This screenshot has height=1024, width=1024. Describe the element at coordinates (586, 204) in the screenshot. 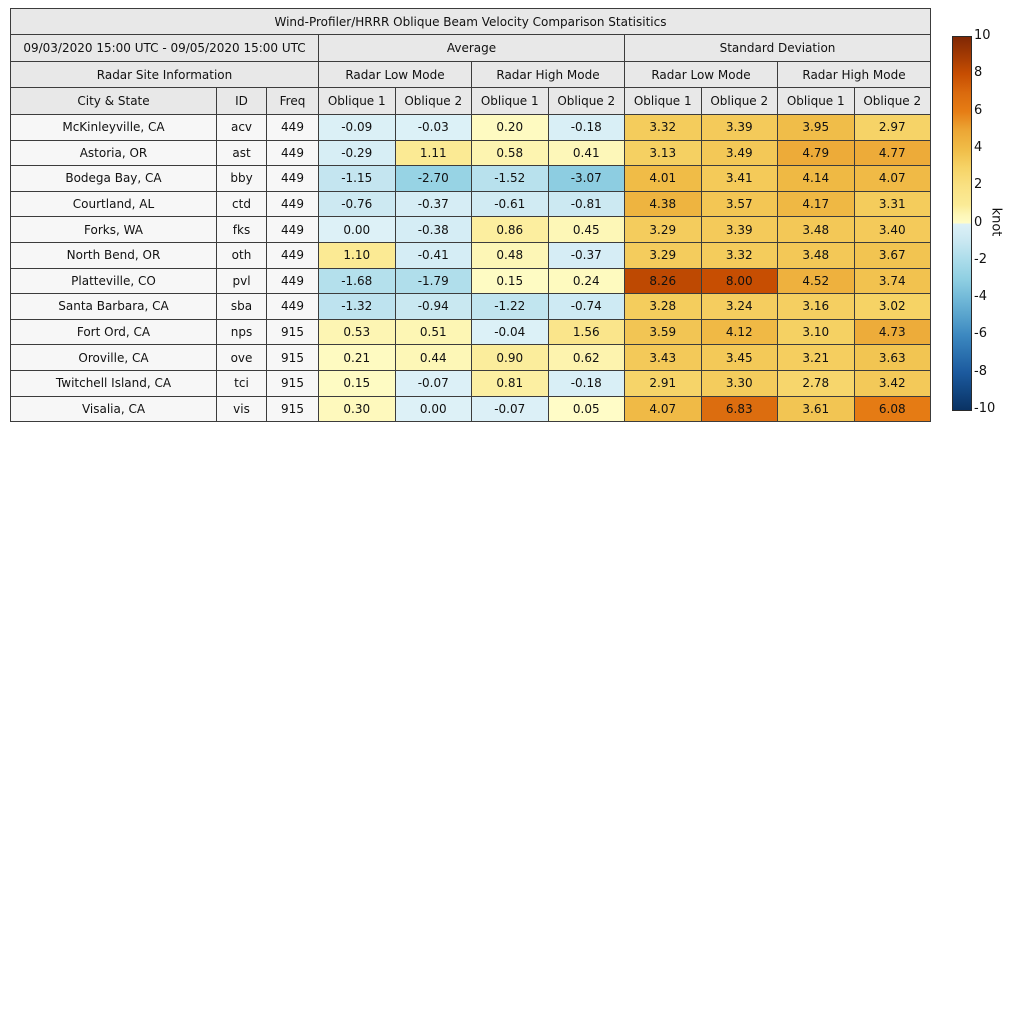

I see `value-cell: -0.81` at that location.